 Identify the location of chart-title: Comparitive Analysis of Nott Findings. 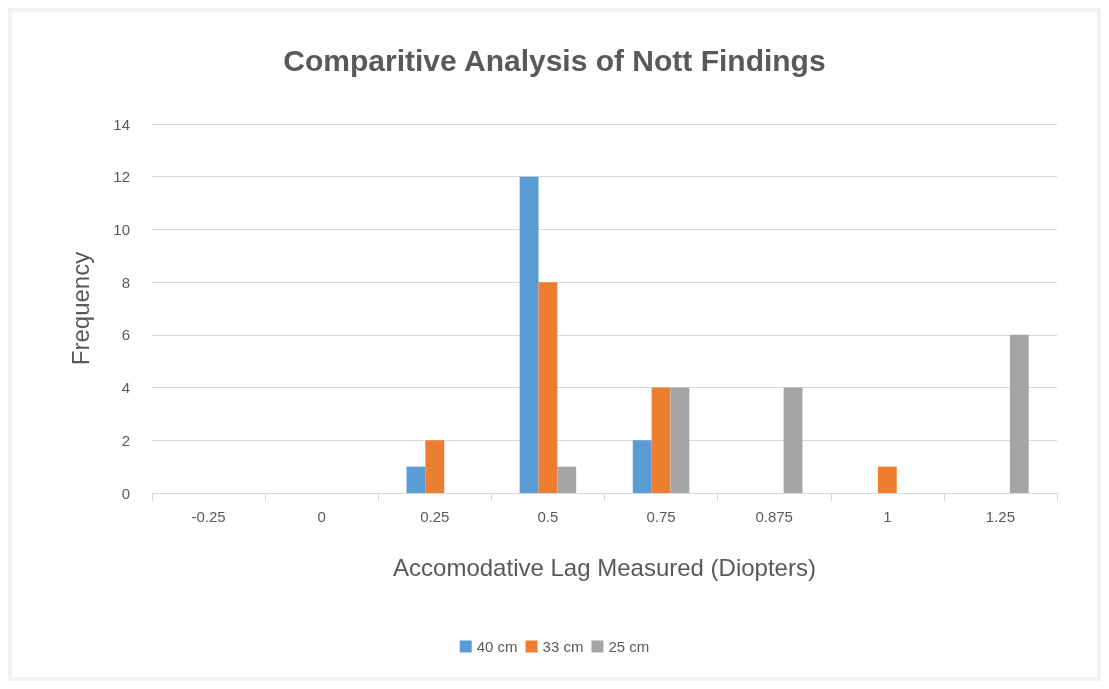
(554, 60).